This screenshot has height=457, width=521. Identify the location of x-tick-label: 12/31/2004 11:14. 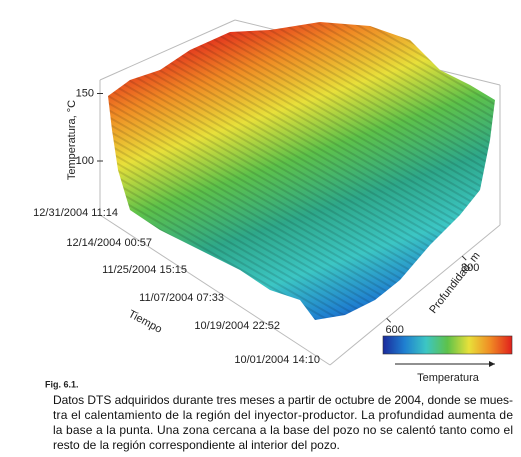
(75, 213).